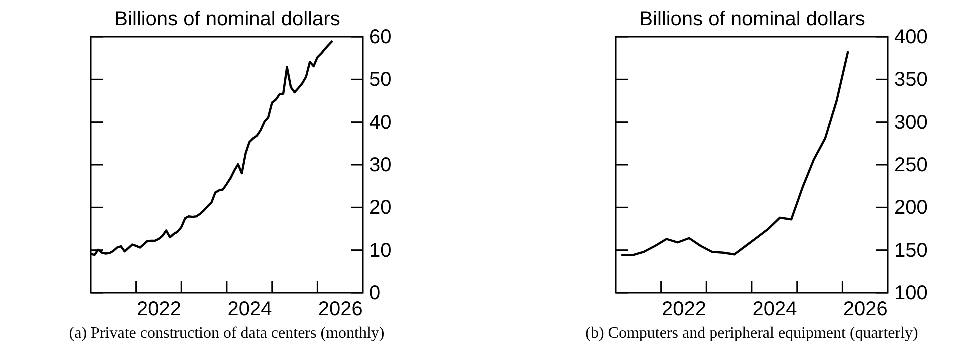  What do you see at coordinates (381, 123) in the screenshot?
I see `y-tick-label: 40` at bounding box center [381, 123].